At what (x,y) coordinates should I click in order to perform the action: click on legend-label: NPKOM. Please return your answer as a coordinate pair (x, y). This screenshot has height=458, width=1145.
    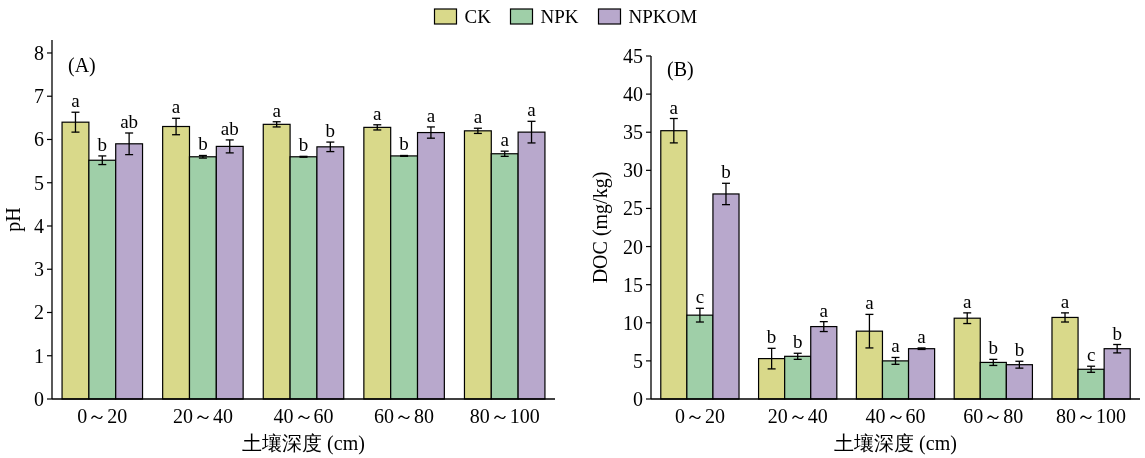
    Looking at the image, I should click on (663, 16).